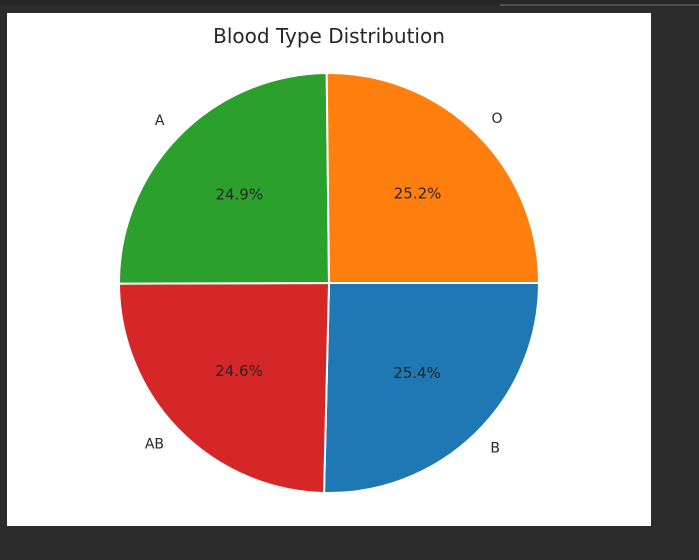 The height and width of the screenshot is (560, 699). Describe the element at coordinates (224, 388) in the screenshot. I see `pie-slice-ab` at that location.